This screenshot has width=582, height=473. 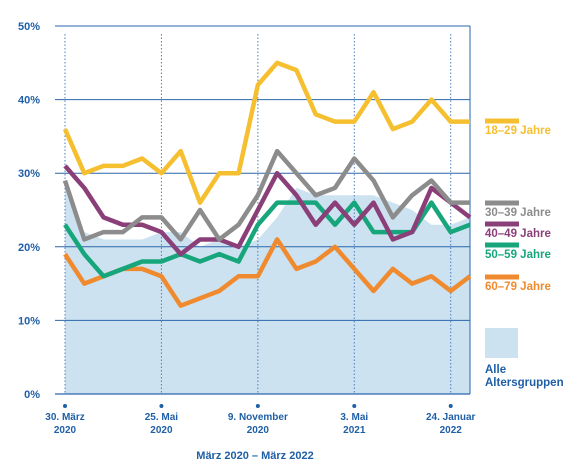 I want to click on y-tick-label: 30%, so click(x=29, y=174).